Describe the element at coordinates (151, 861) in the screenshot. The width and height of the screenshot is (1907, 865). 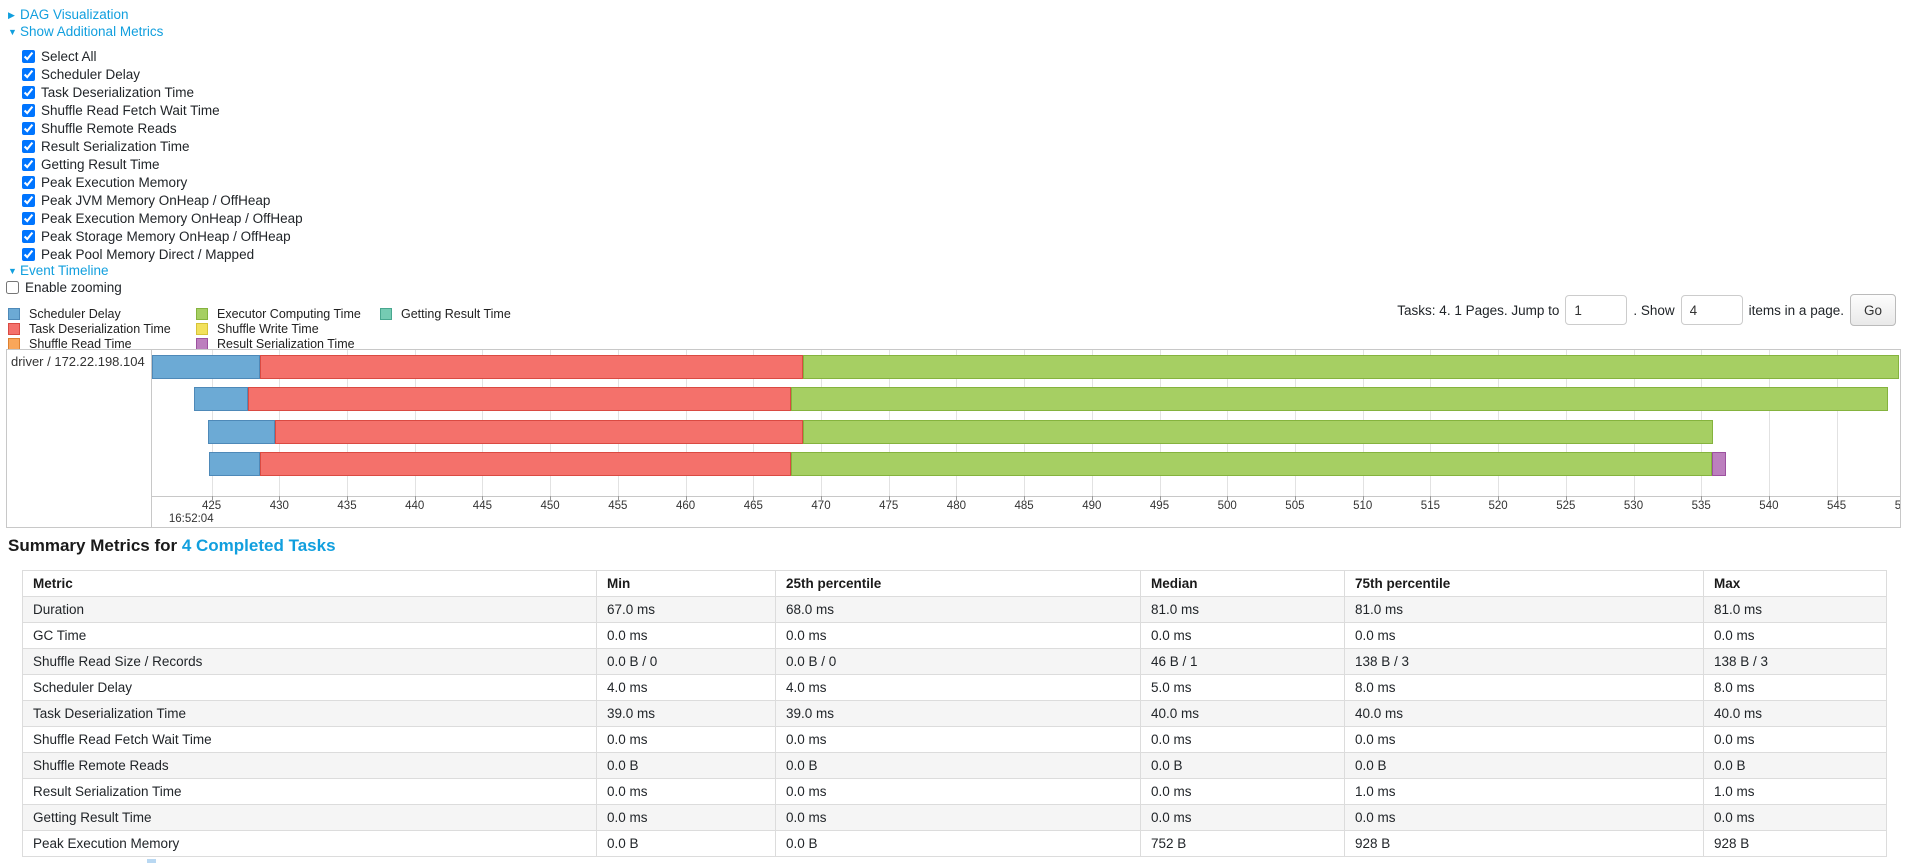
I see `cutoff-next-section` at that location.